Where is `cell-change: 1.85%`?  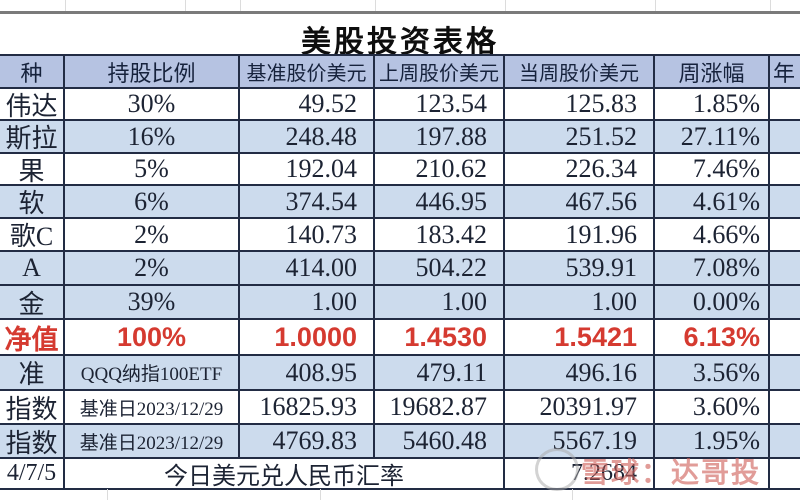
cell-change: 1.85% is located at coordinates (712, 105).